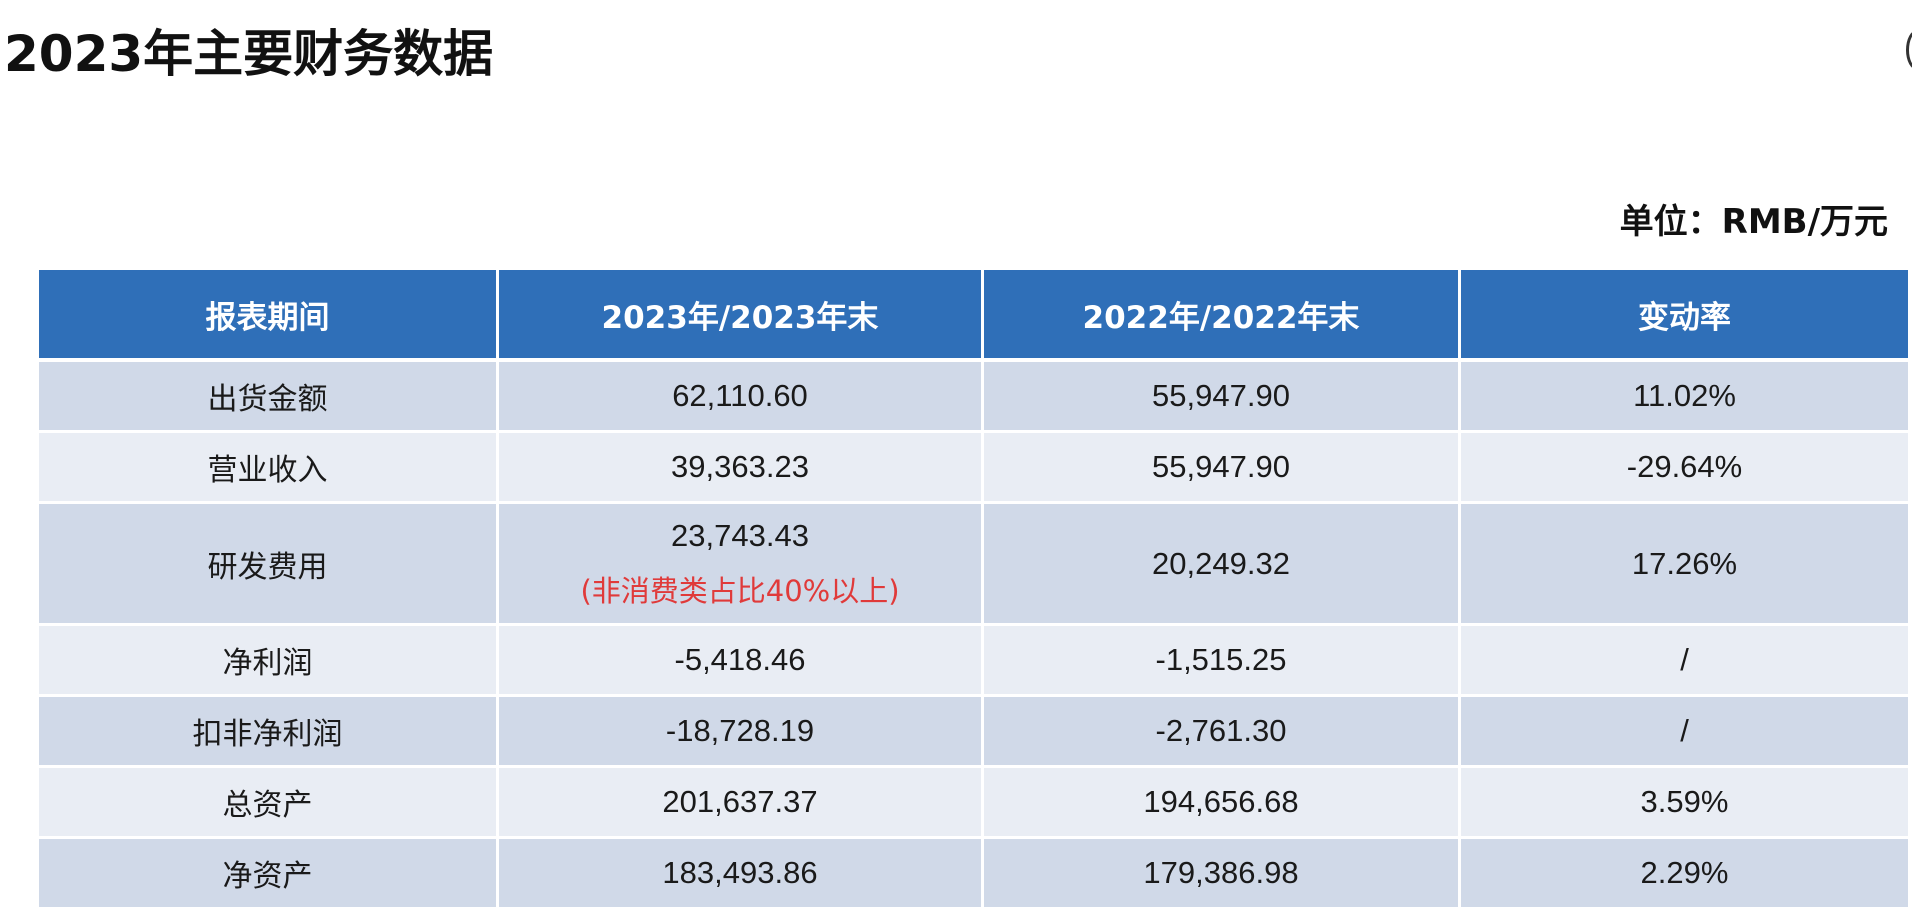  Describe the element at coordinates (1684, 802) in the screenshot. I see `change-rate: 3.59%` at that location.